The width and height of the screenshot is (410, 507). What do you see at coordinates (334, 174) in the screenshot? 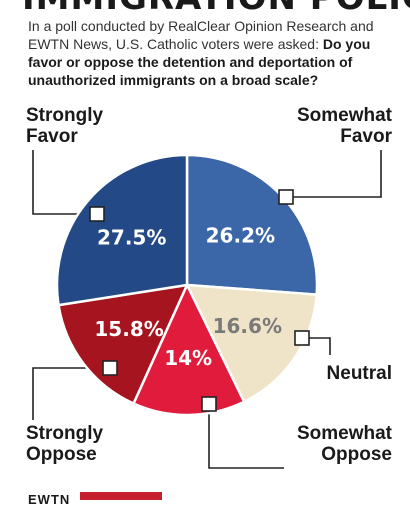
I see `callout-connector-somewhat-favor` at bounding box center [334, 174].